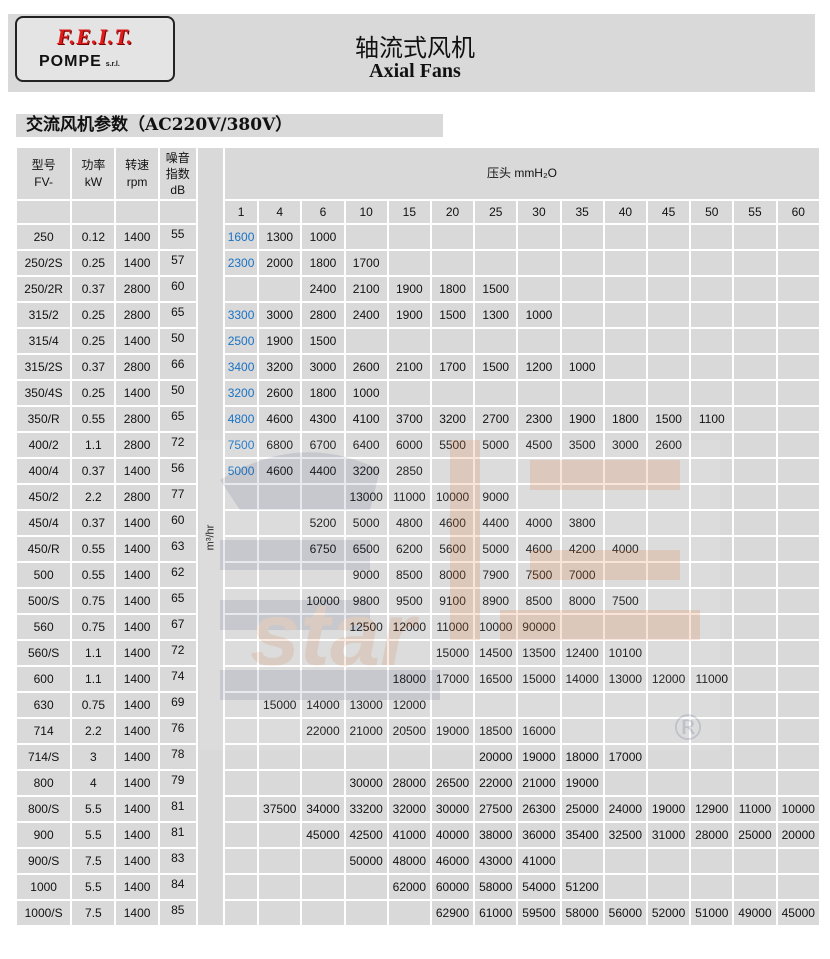 The height and width of the screenshot is (959, 830). I want to click on power-cell: 0.55, so click(93, 549).